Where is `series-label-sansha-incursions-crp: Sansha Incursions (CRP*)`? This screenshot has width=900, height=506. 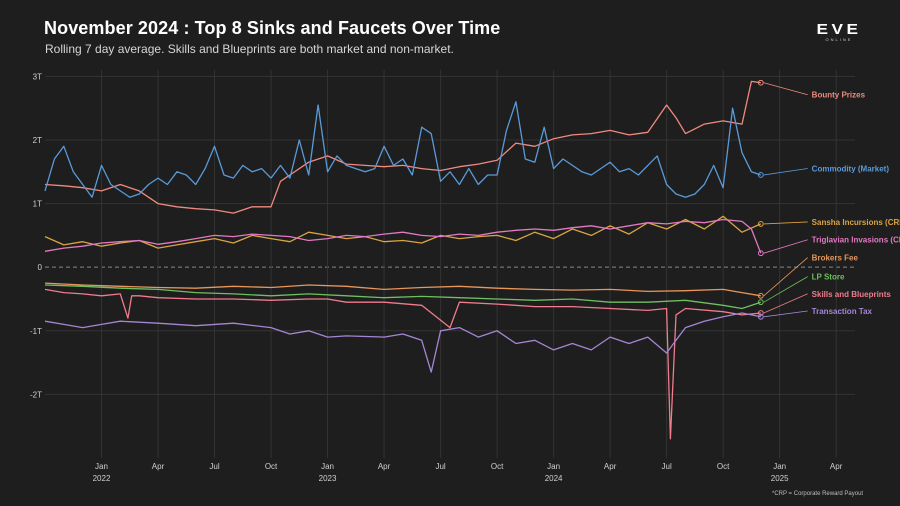 series-label-sansha-incursions-crp: Sansha Incursions (CRP*) is located at coordinates (856, 222).